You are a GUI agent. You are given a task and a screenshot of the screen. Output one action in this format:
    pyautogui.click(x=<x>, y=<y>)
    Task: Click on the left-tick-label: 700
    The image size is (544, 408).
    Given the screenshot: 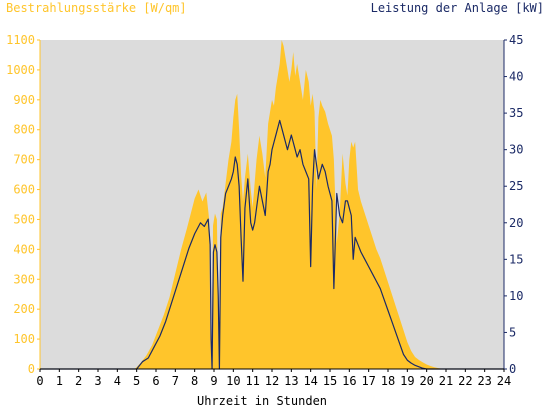 What is the action you would take?
    pyautogui.click(x=24, y=160)
    